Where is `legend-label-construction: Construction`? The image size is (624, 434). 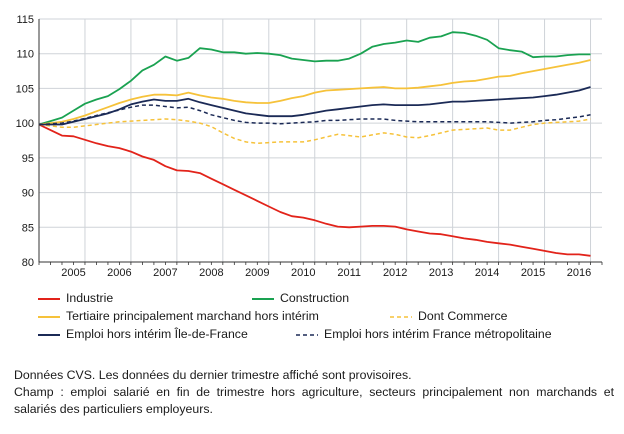
legend-label-construction: Construction is located at coordinates (315, 298).